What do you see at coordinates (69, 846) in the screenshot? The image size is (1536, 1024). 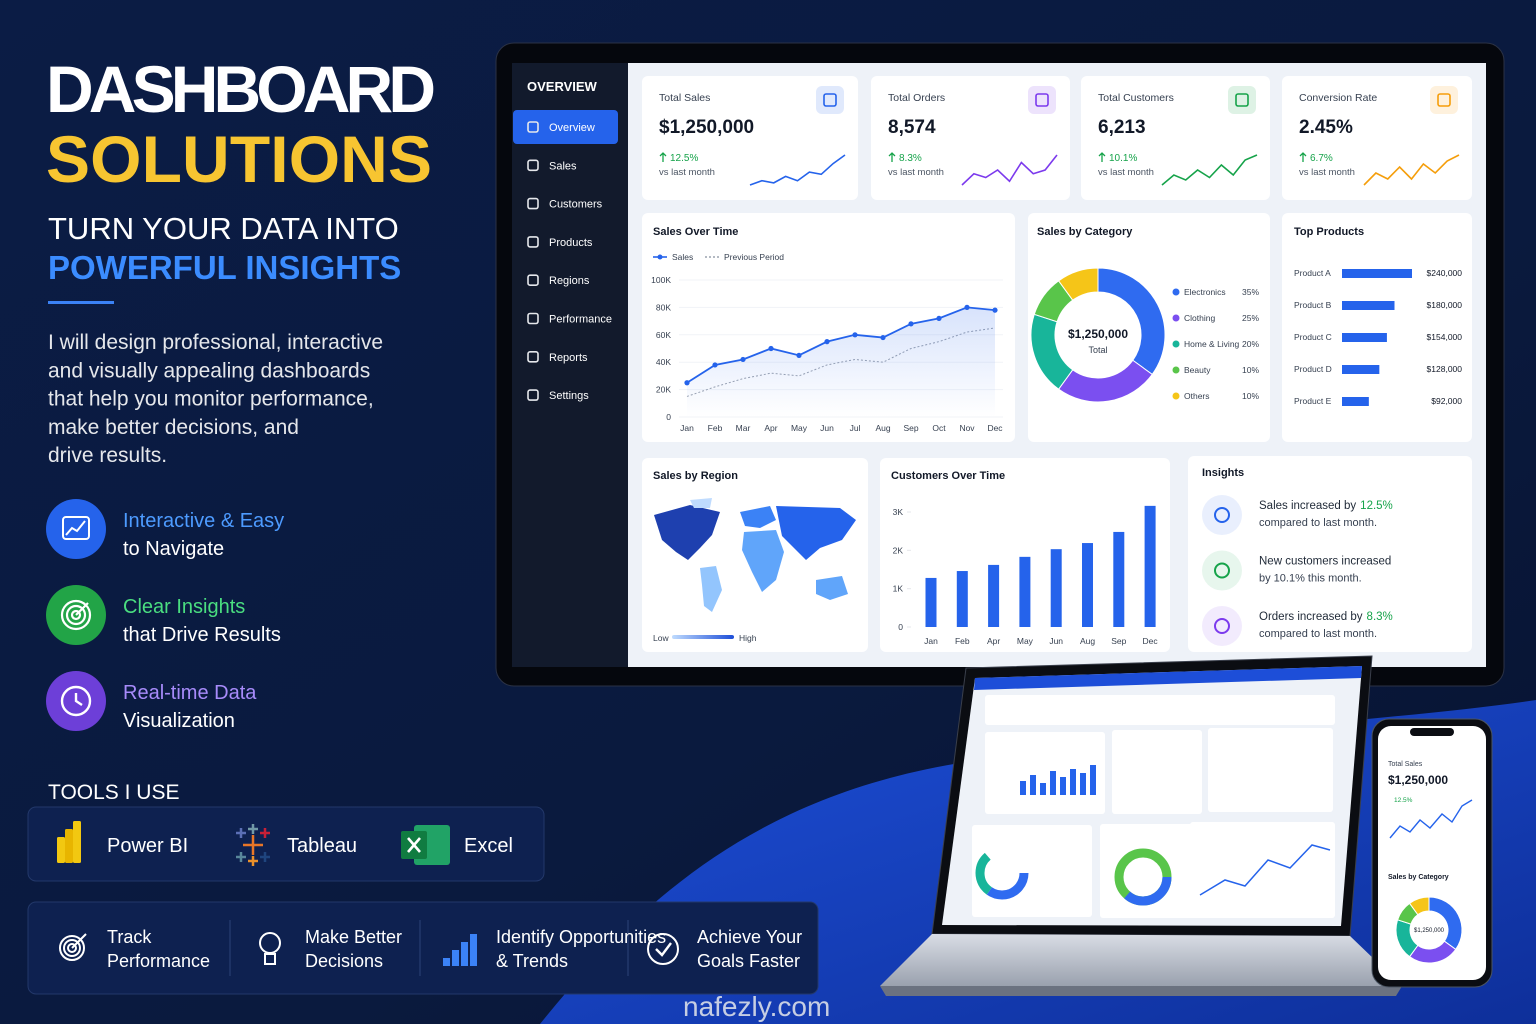 I see `powerbi-icon` at bounding box center [69, 846].